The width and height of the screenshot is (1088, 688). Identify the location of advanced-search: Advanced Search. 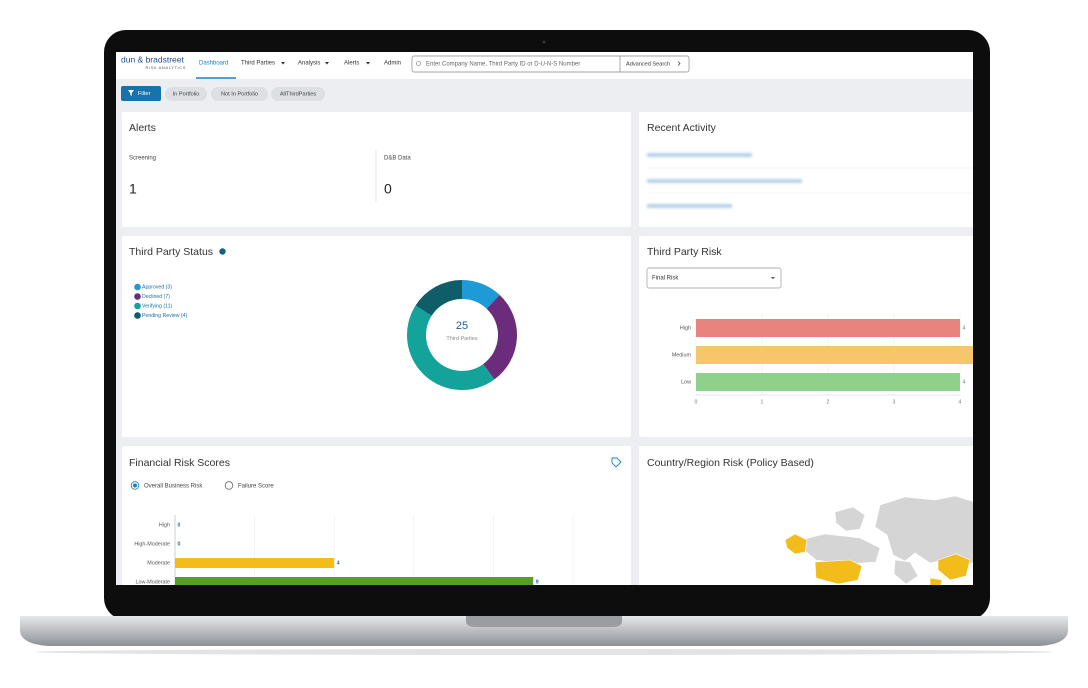
(648, 64).